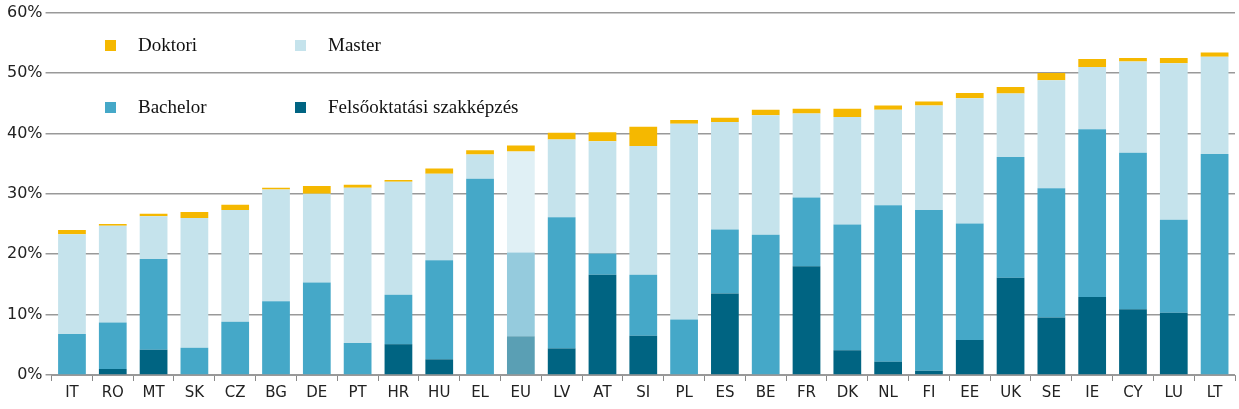  Describe the element at coordinates (1092, 391) in the screenshot. I see `x-tick-label: IE` at that location.